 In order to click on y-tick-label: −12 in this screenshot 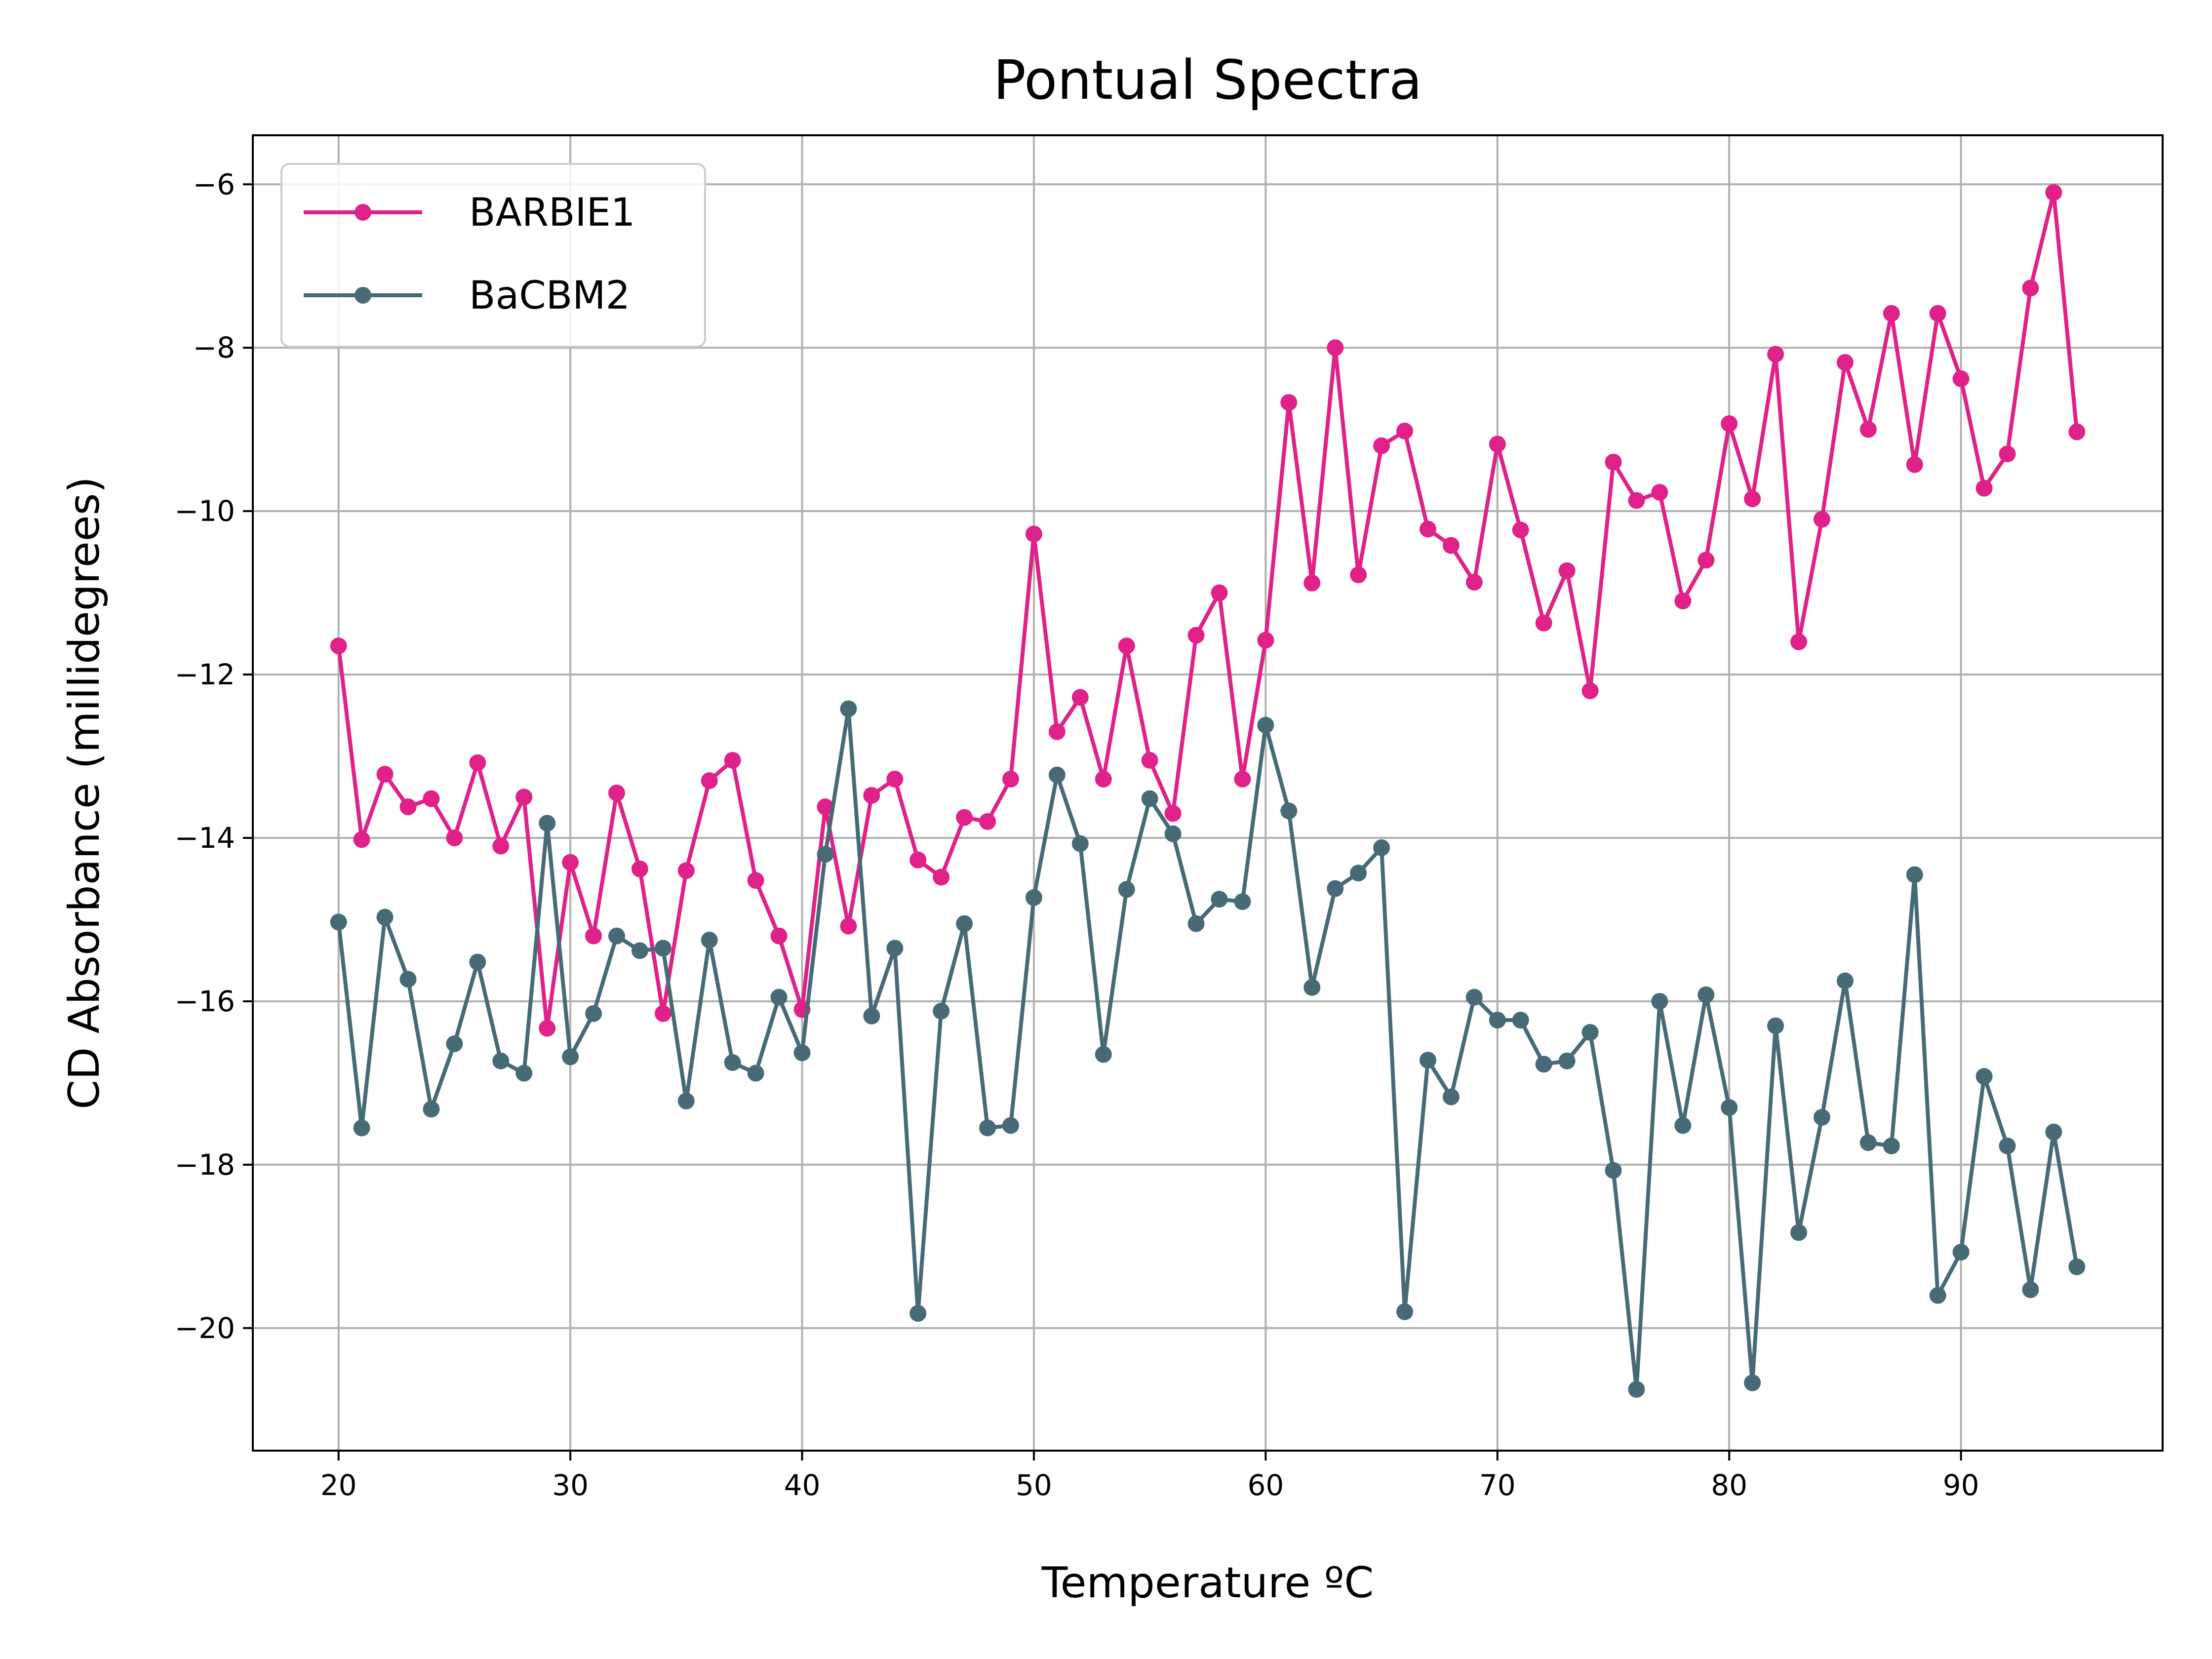, I will do `click(205, 675)`.